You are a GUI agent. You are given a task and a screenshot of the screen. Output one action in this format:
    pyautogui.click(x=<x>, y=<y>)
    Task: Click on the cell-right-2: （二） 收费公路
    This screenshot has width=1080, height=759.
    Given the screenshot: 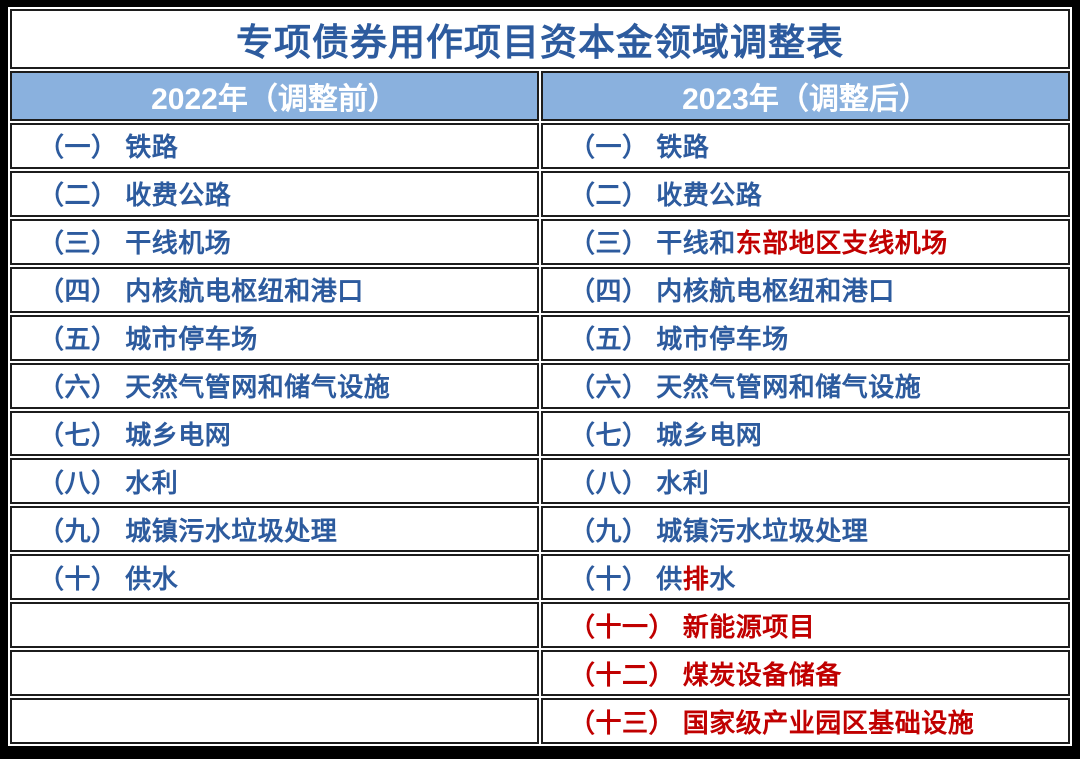 What is the action you would take?
    pyautogui.click(x=805, y=193)
    